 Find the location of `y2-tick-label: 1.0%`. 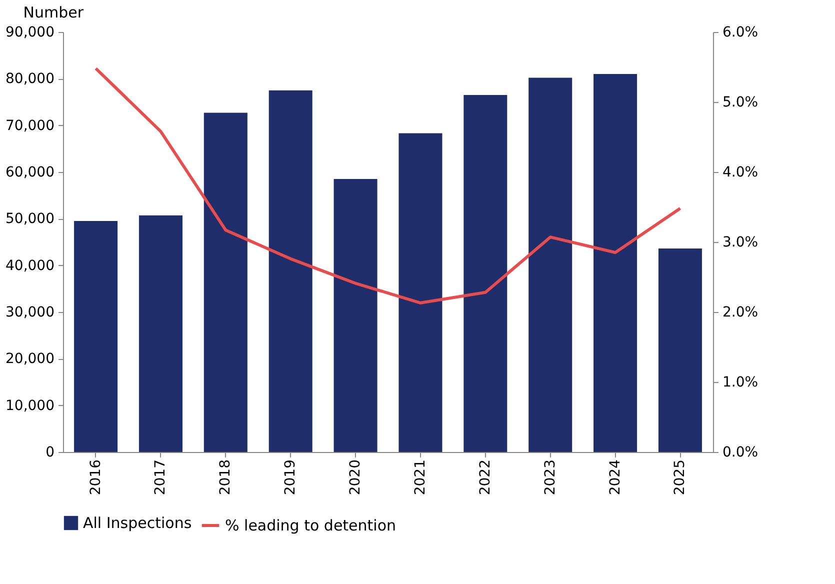

y2-tick-label: 1.0% is located at coordinates (740, 382).